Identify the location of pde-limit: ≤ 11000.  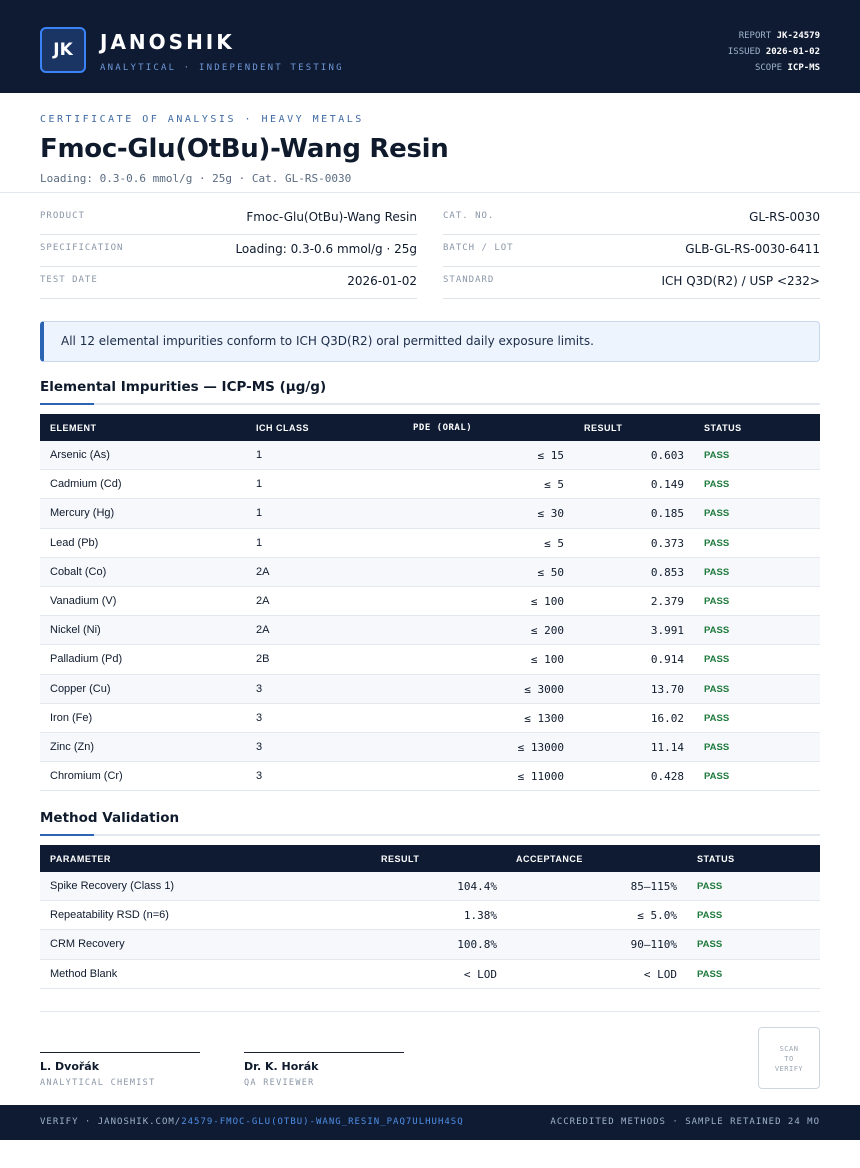
(540, 777).